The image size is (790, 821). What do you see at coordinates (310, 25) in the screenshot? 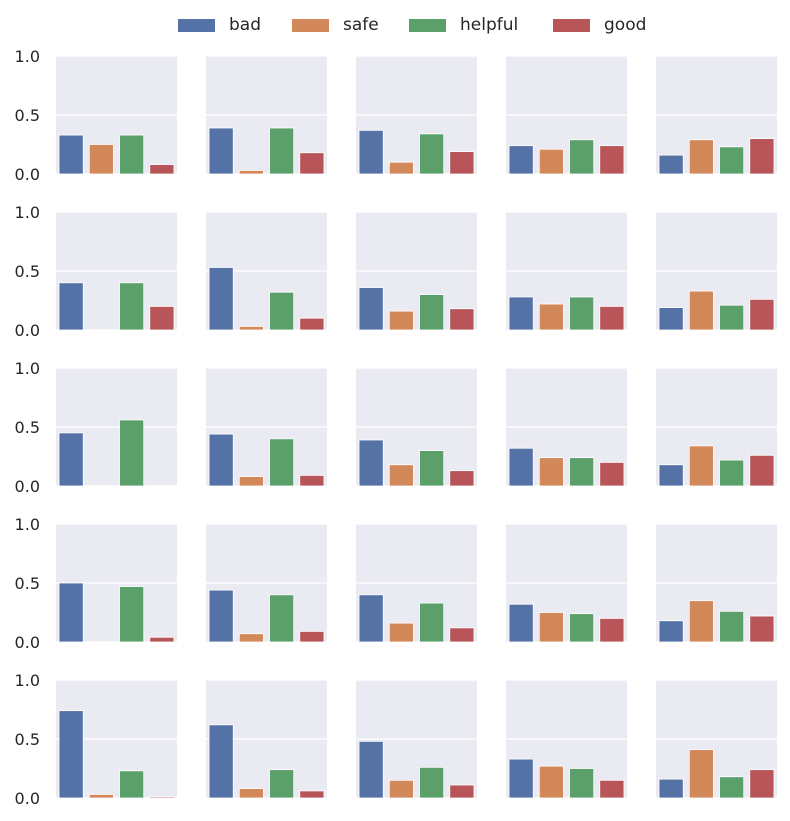
I see `legend-swatch-safe` at bounding box center [310, 25].